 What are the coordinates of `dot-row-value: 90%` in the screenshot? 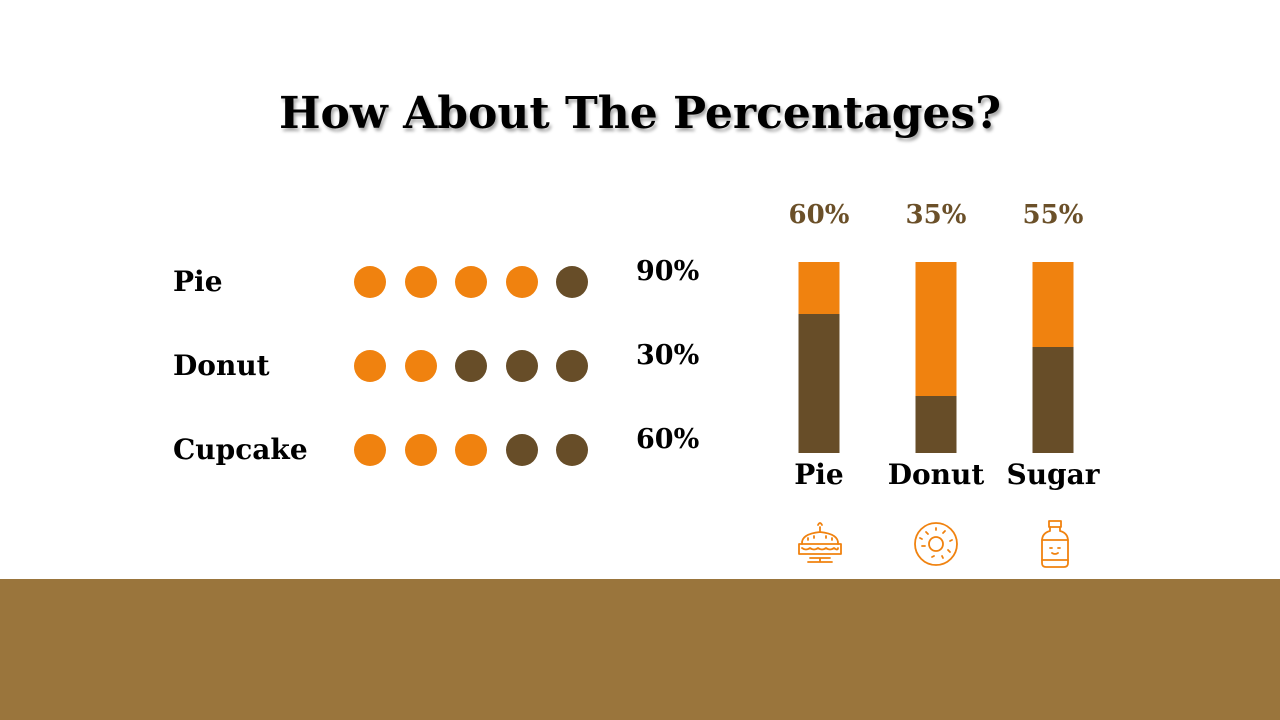 It's located at (668, 271).